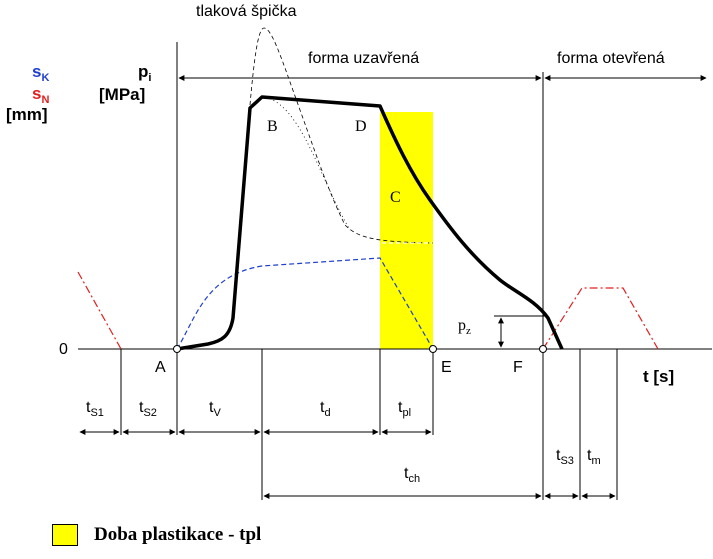 This screenshot has height=559, width=713. What do you see at coordinates (611, 58) in the screenshot?
I see `mold-open-label: forma otevřená` at bounding box center [611, 58].